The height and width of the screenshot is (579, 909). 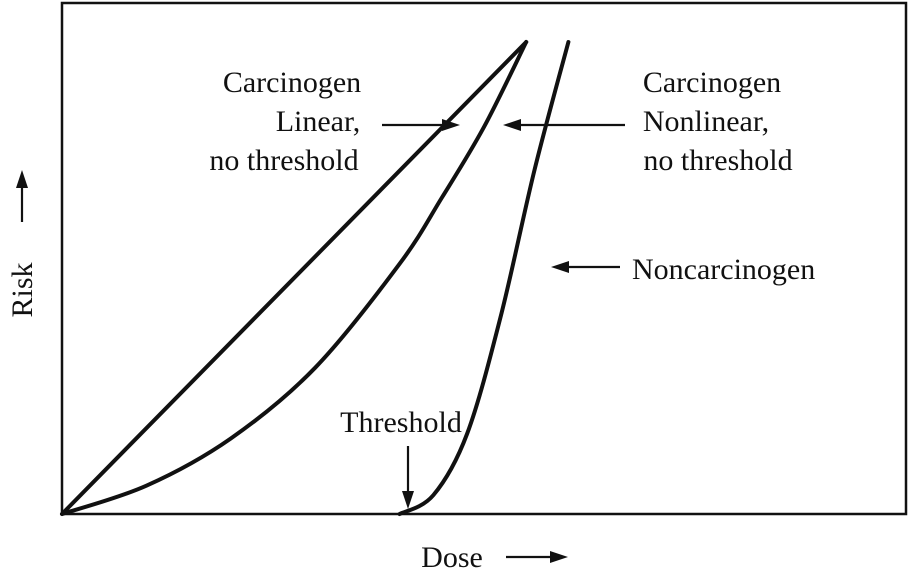 What do you see at coordinates (408, 477) in the screenshot?
I see `arrow-threshold` at bounding box center [408, 477].